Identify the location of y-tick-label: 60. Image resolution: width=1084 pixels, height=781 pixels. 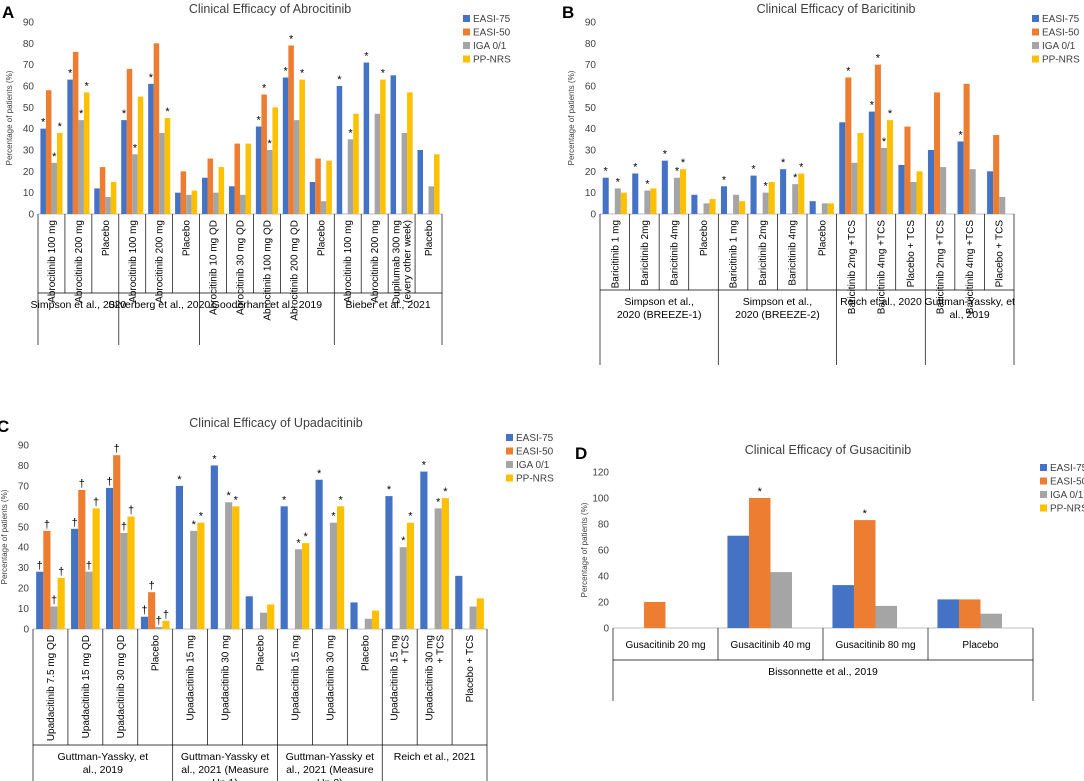
(591, 87).